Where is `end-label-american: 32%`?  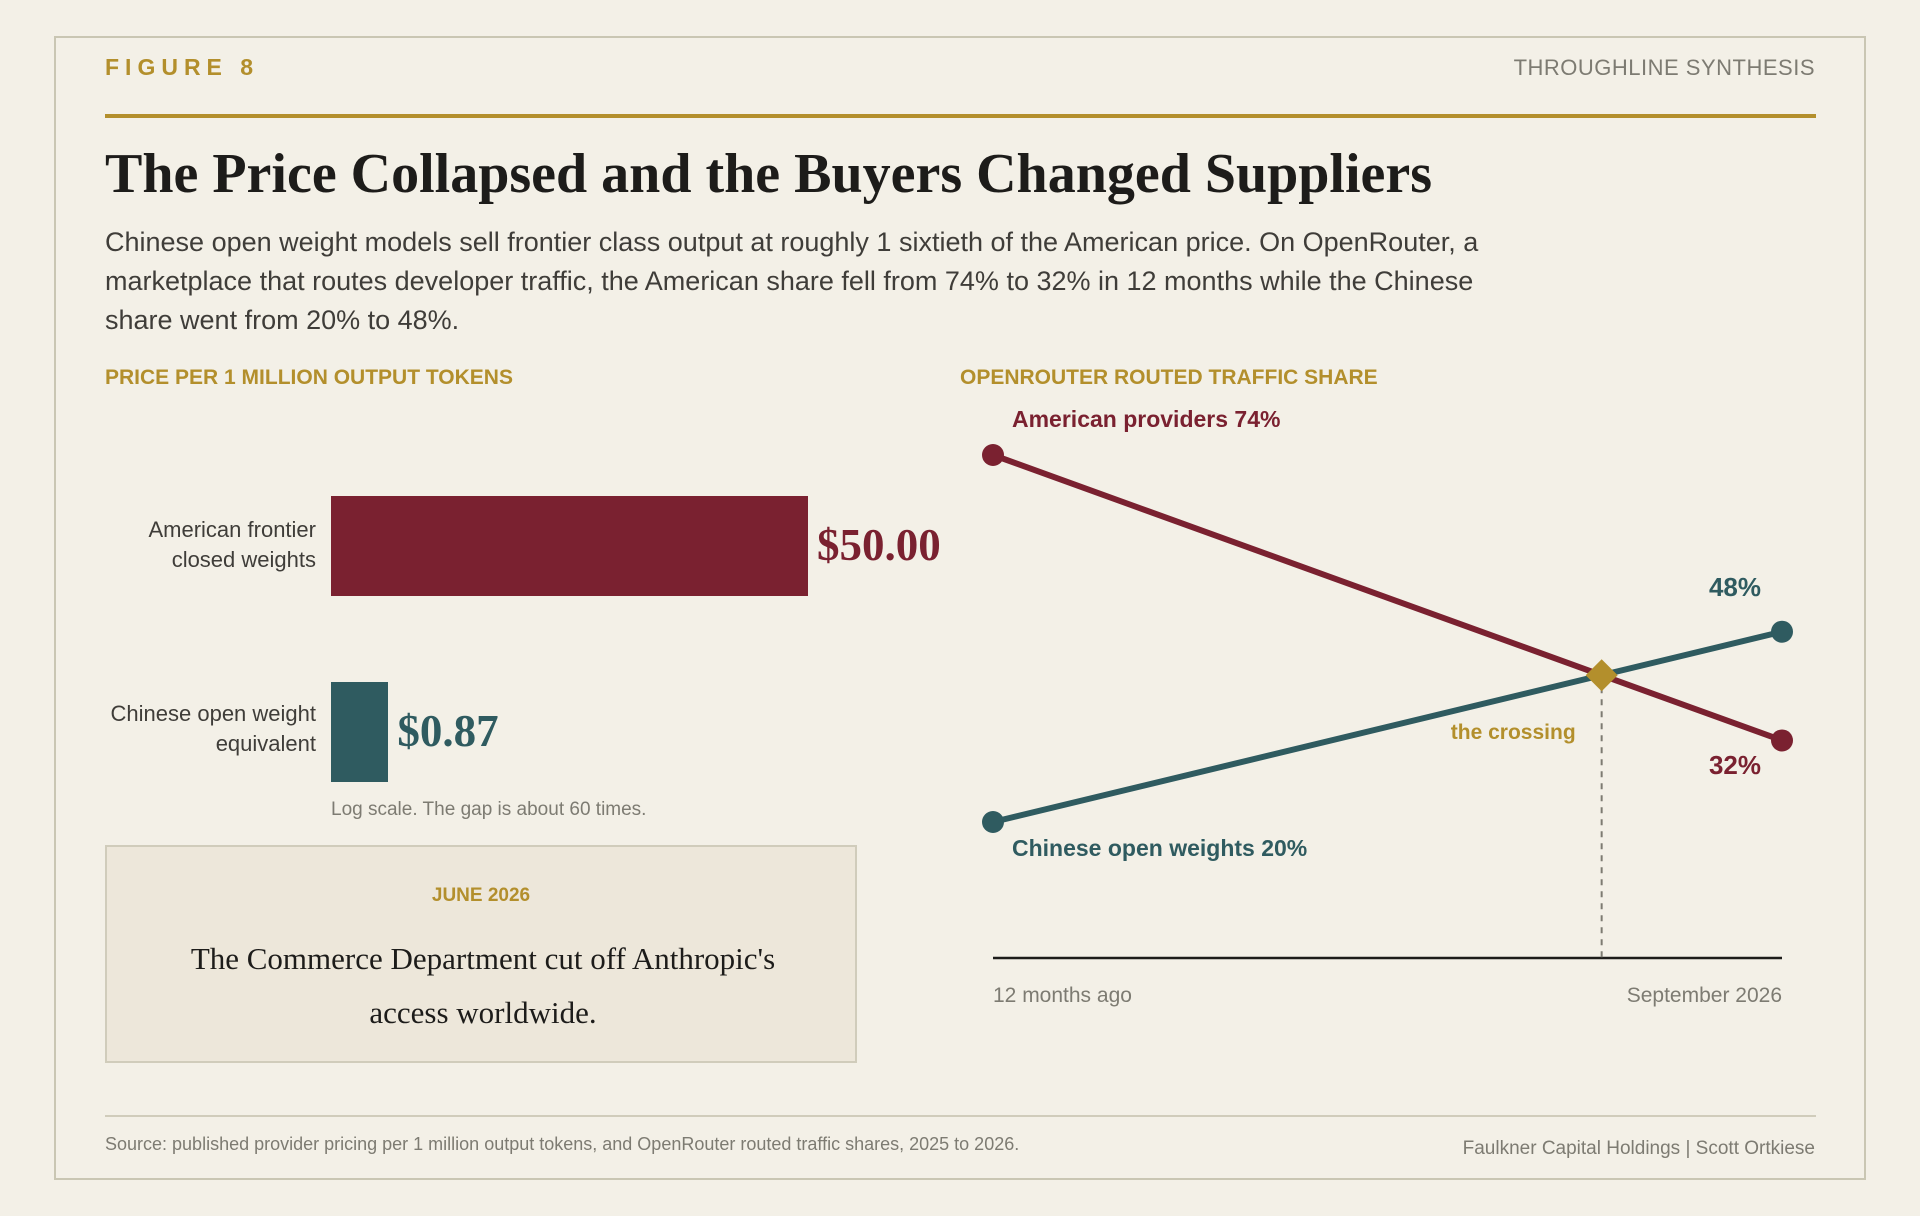
end-label-american: 32% is located at coordinates (1735, 765).